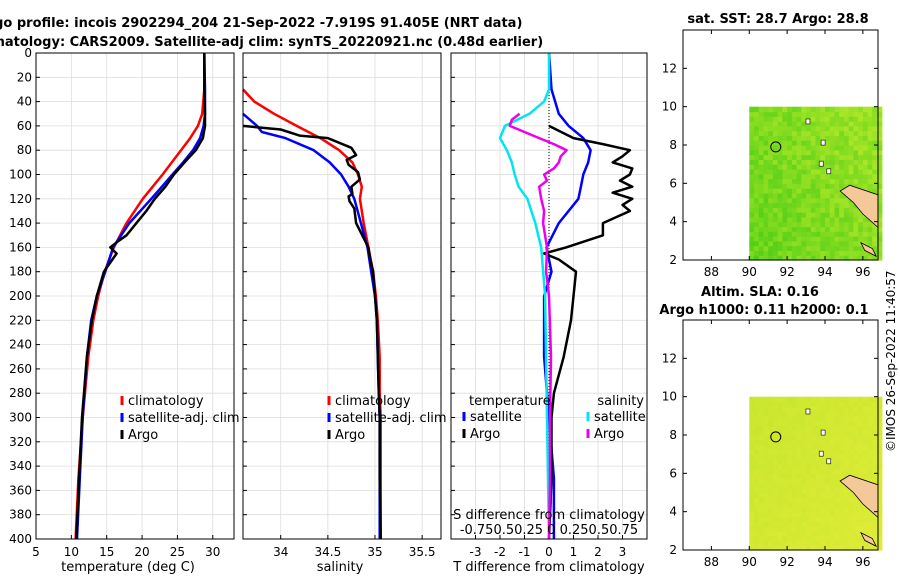  What do you see at coordinates (749, 562) in the screenshot?
I see `x-tick-label: 90` at bounding box center [749, 562].